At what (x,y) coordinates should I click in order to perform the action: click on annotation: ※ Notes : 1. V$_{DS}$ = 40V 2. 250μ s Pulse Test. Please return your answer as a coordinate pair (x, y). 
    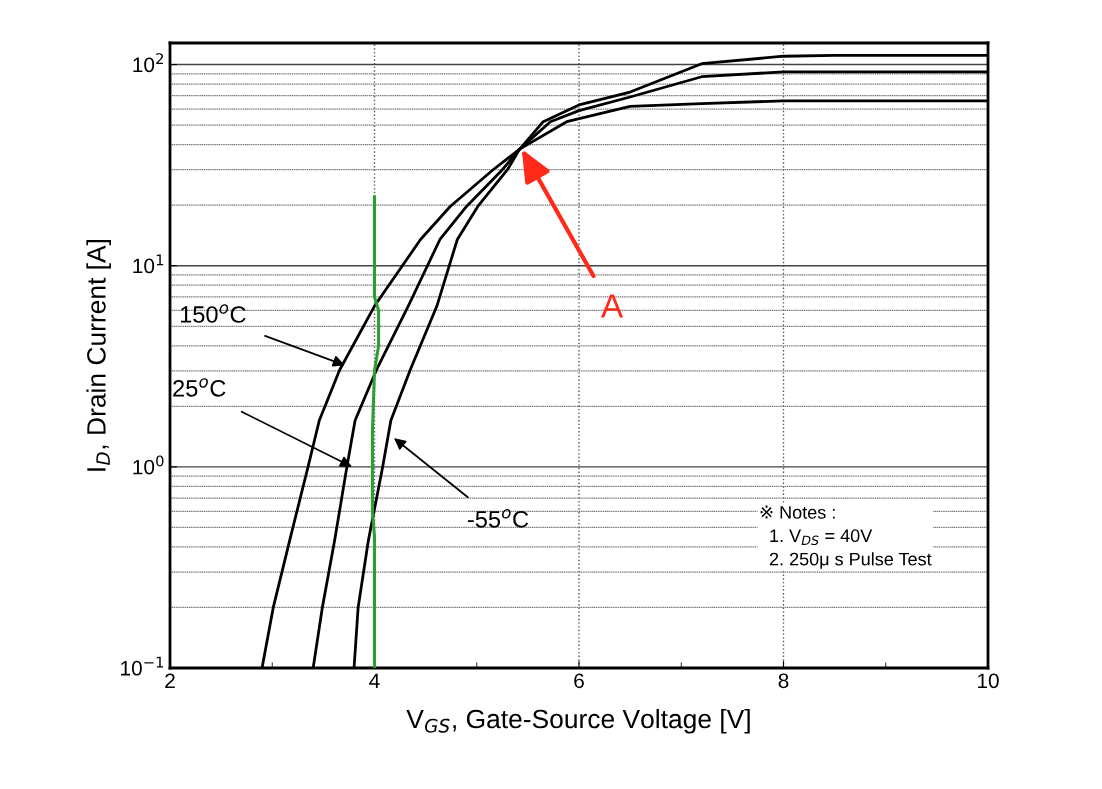
    Looking at the image, I should click on (846, 537).